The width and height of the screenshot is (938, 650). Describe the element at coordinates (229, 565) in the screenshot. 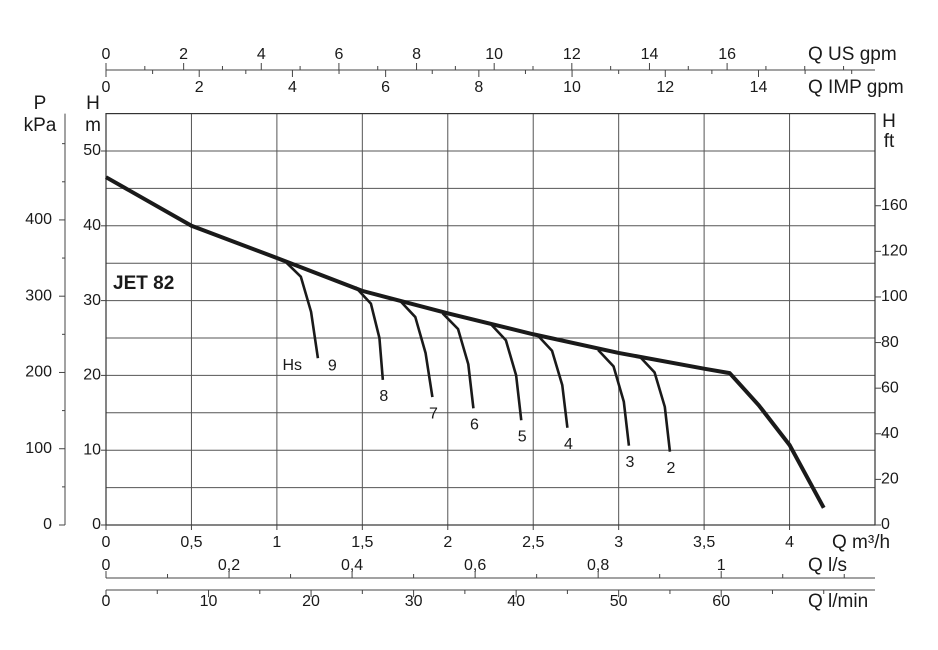

I see `axis-tick-label: 0,2` at that location.